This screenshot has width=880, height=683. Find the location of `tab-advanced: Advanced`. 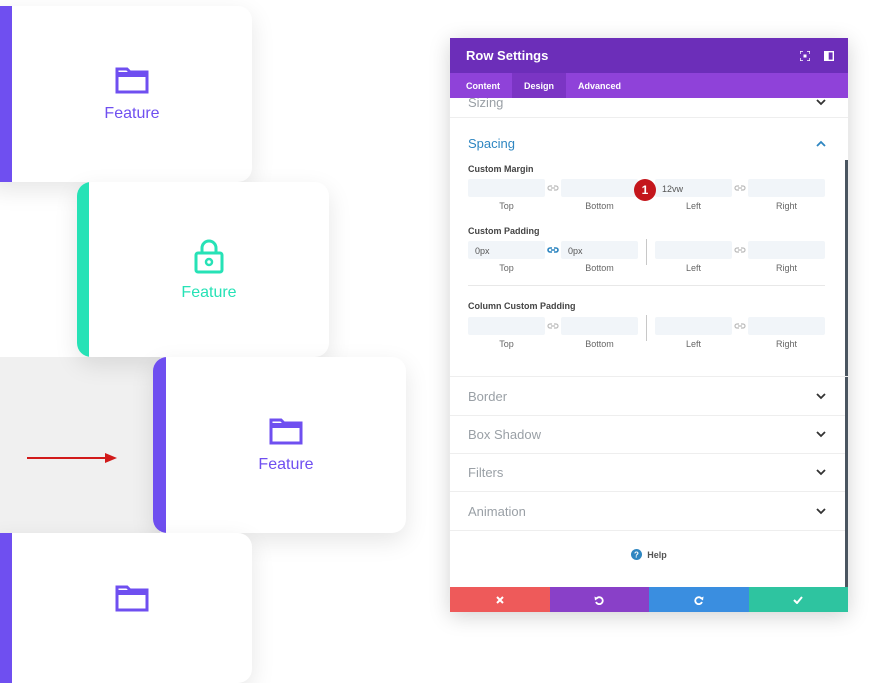

tab-advanced: Advanced is located at coordinates (600, 85).